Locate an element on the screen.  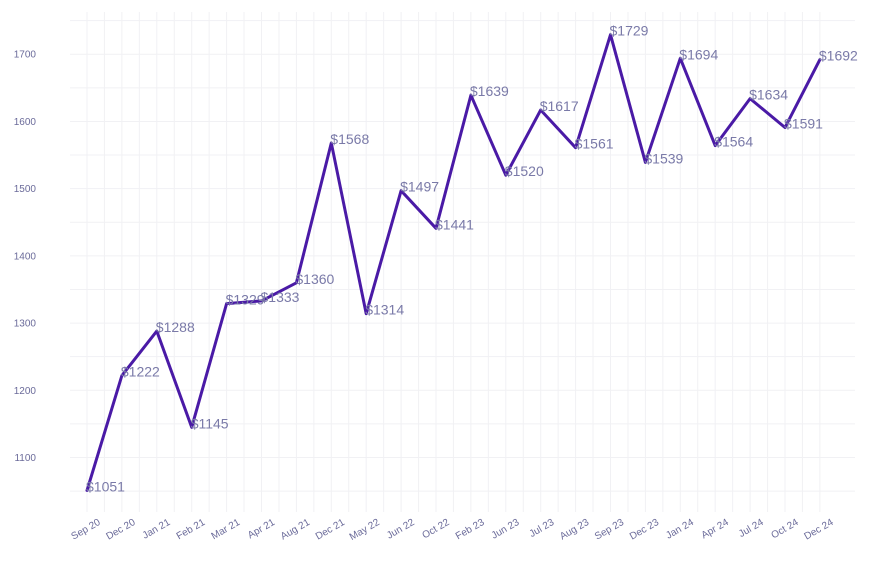
x-tick-label: Aug 23 is located at coordinates (574, 530).